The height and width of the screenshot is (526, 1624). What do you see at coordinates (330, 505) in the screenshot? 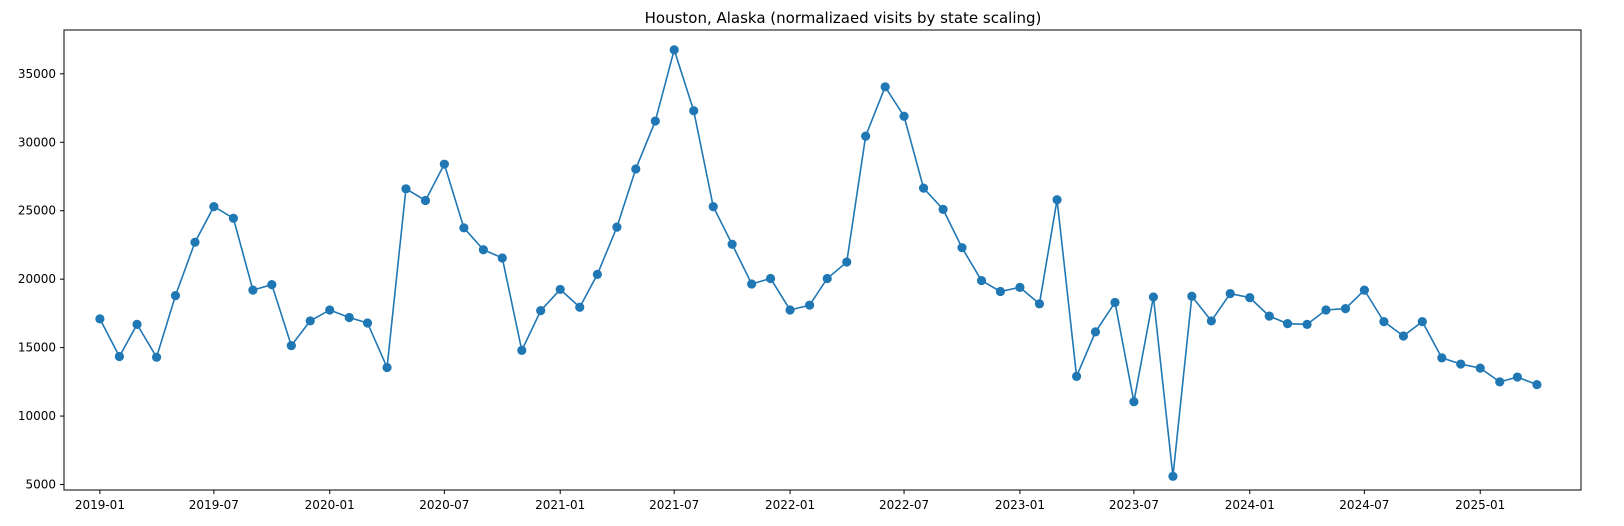
I see `x-tick-label: 2020-01` at bounding box center [330, 505].